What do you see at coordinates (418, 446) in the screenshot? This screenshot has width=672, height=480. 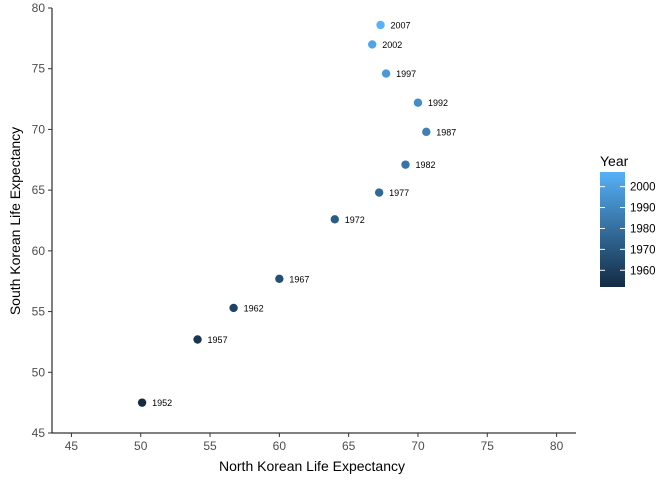 I see `x-tick-label: 70` at bounding box center [418, 446].